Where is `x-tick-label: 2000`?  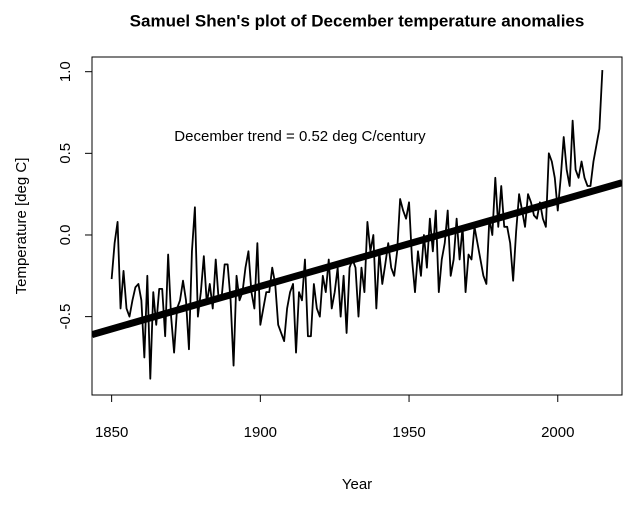 x-tick-label: 2000 is located at coordinates (557, 432).